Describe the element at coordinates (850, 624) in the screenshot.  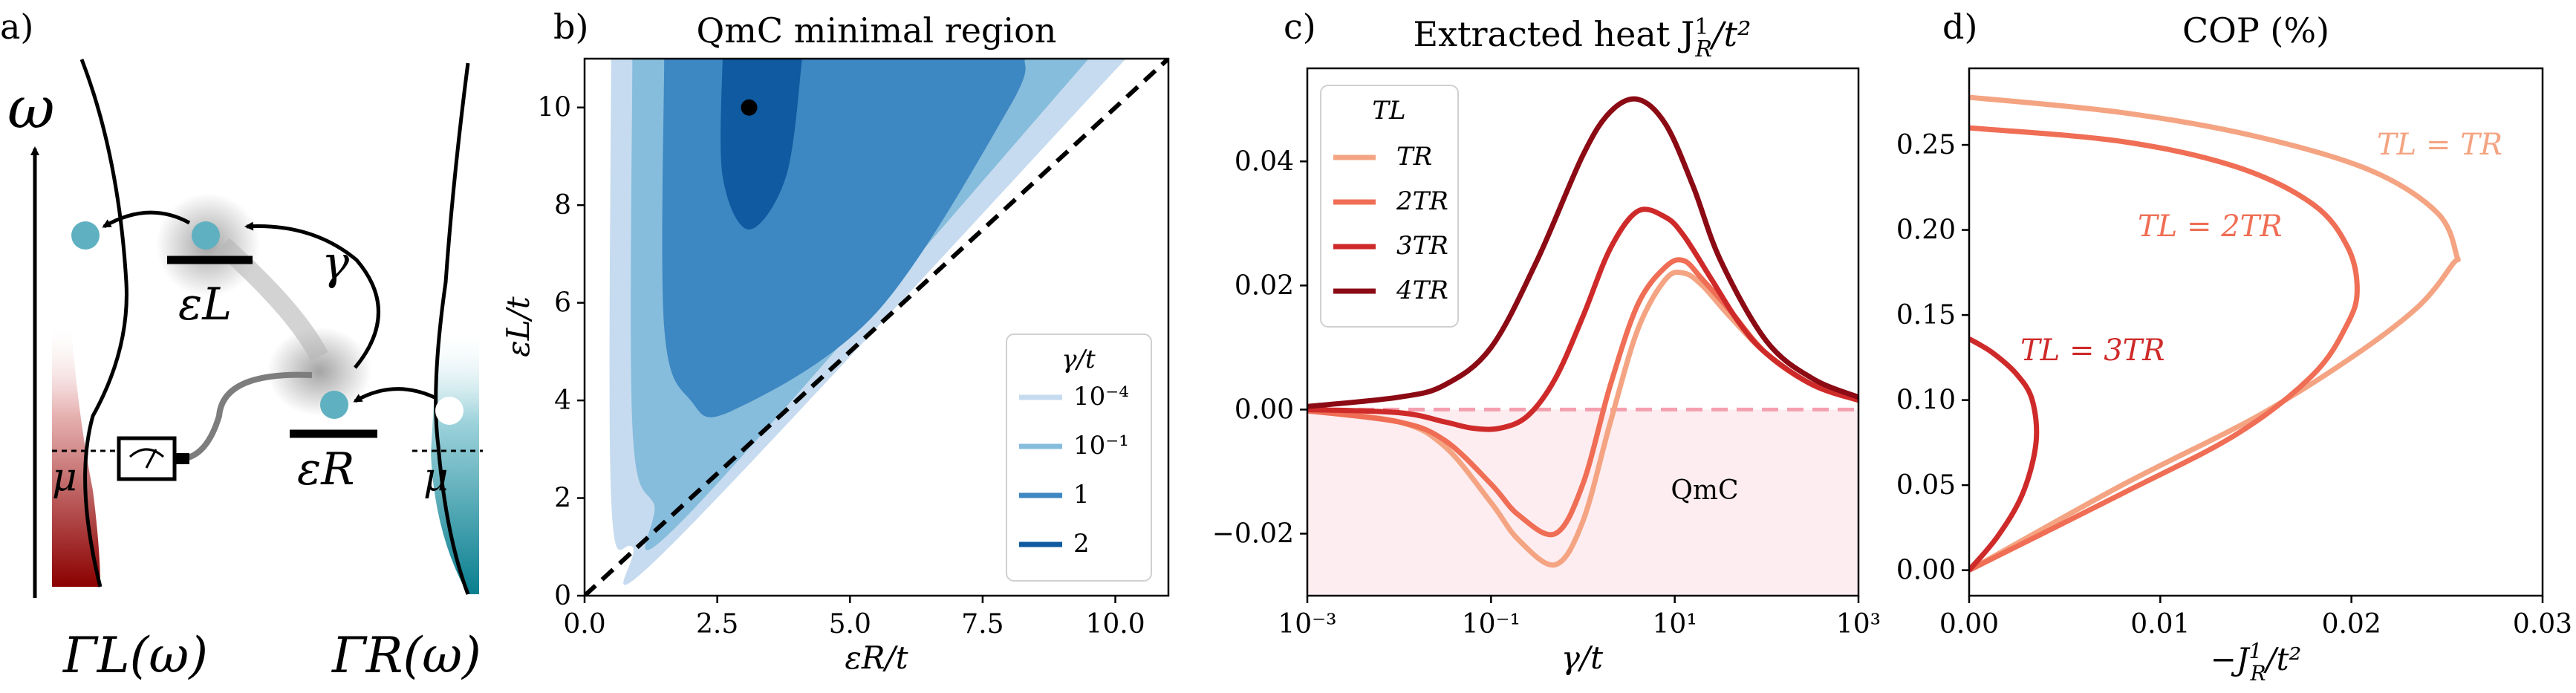
I see `chart-b-xtick-label: 5.0` at that location.